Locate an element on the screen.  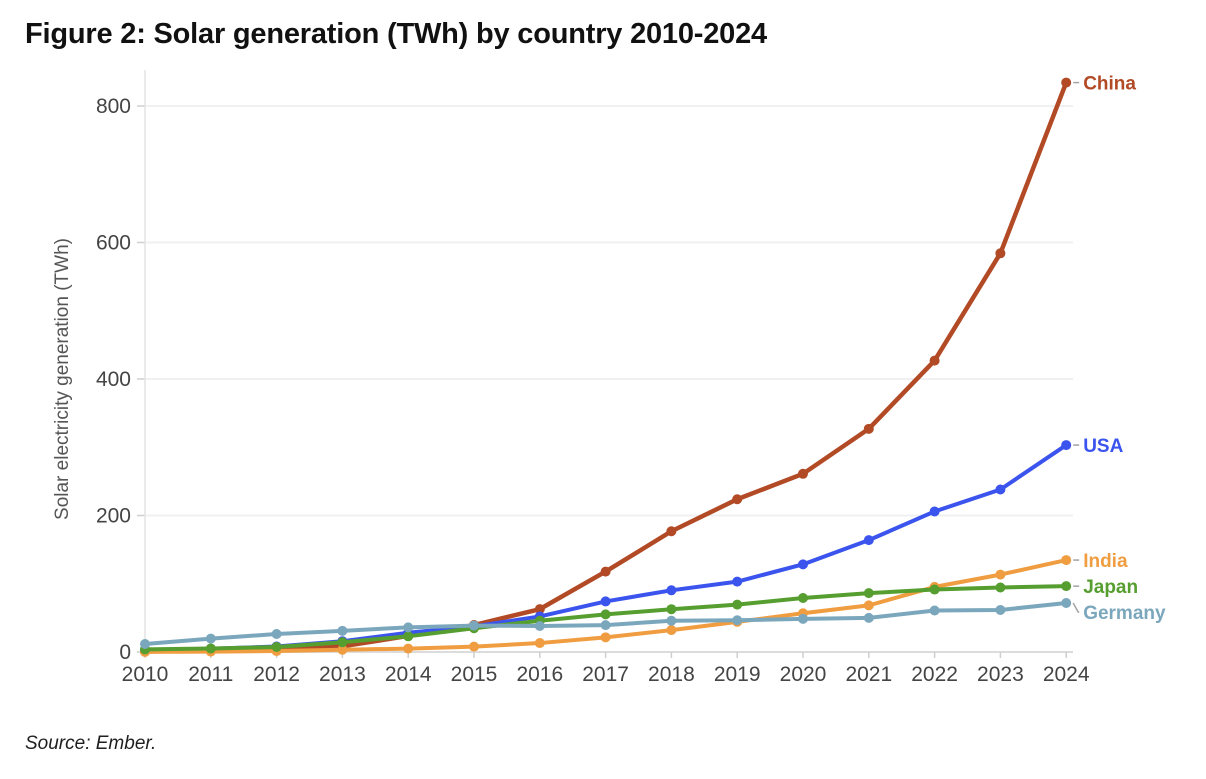
series-point-japan-2021 is located at coordinates (868, 593).